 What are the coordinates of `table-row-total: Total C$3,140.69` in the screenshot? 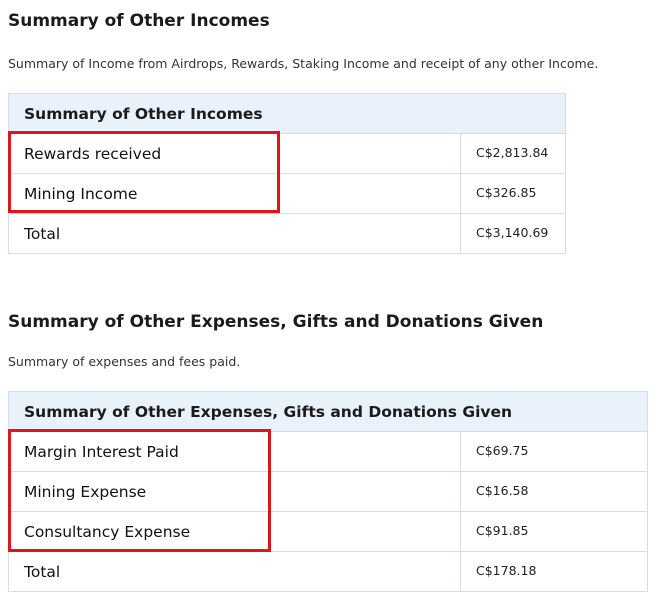 It's located at (287, 233).